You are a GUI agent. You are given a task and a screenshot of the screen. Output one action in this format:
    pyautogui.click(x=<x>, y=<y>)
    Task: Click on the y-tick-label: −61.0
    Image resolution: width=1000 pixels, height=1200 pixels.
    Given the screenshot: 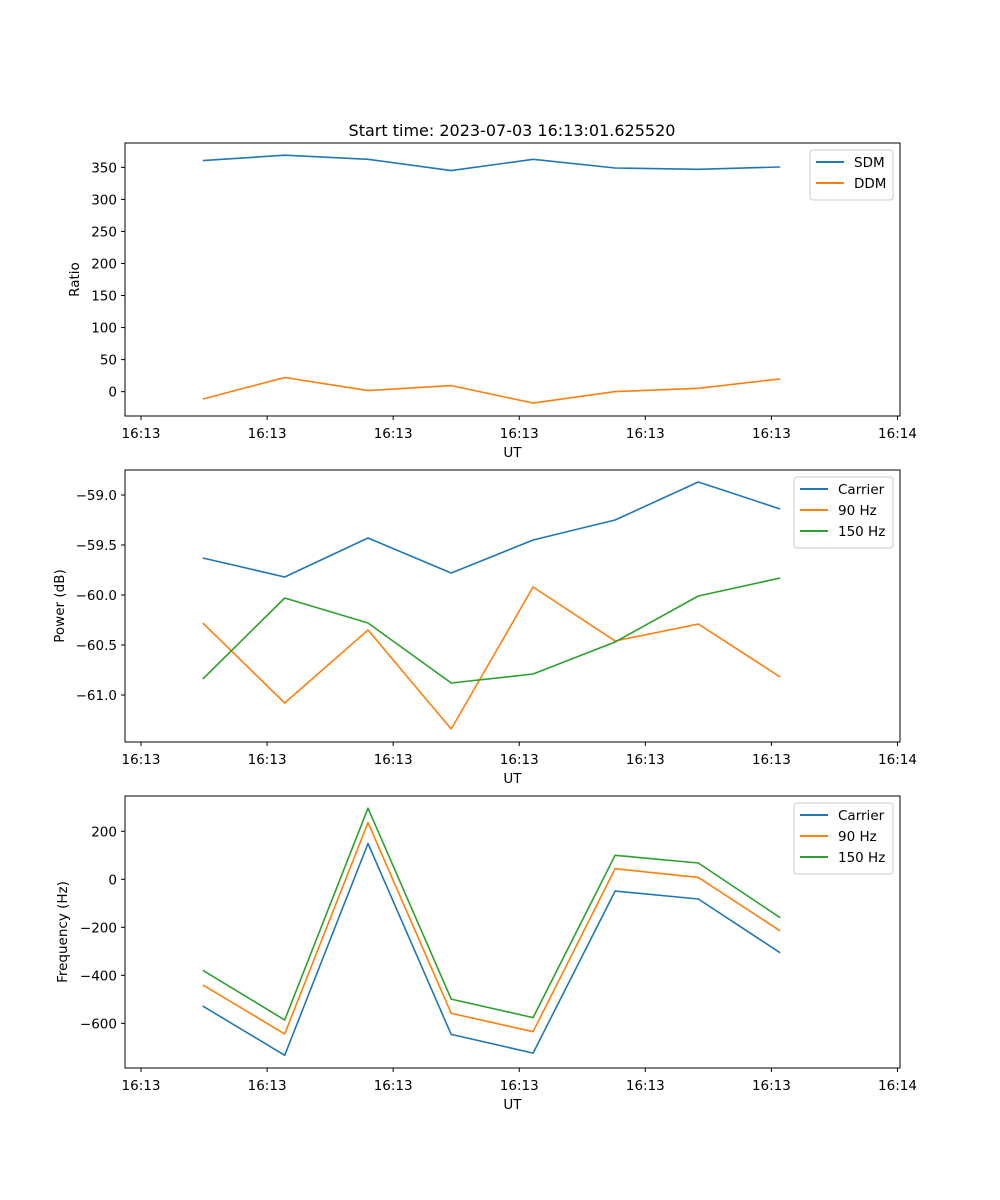 What is the action you would take?
    pyautogui.click(x=96, y=696)
    